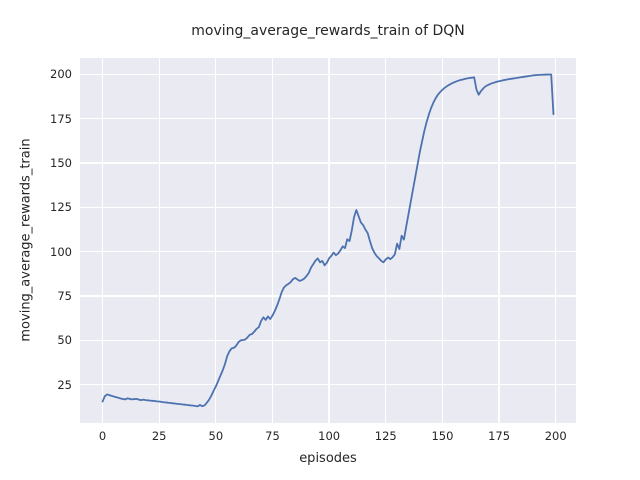  I want to click on y-tick-label: 25, so click(64, 384).